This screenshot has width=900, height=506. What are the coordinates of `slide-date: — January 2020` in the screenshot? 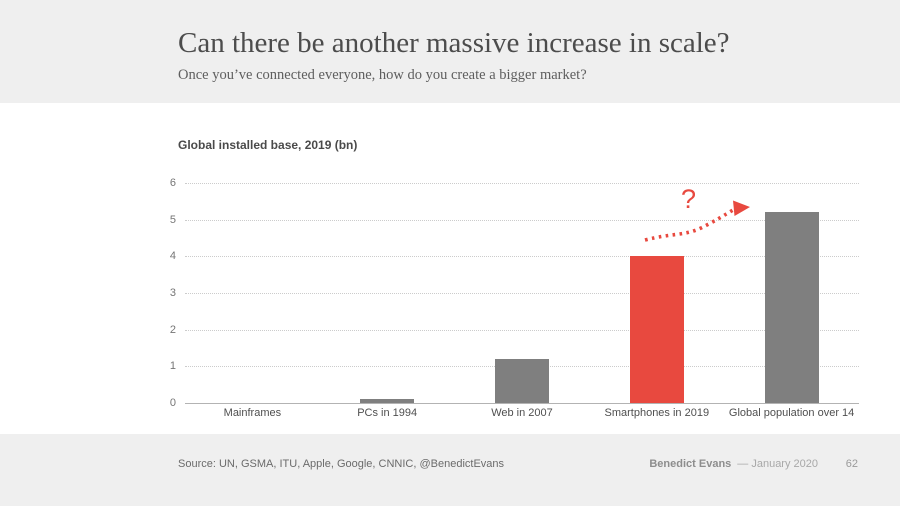 It's located at (777, 464).